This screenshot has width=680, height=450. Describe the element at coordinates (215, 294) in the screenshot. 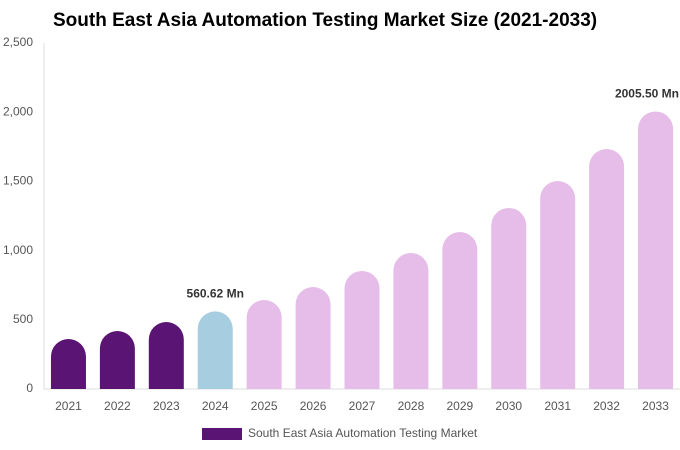

I see `value-label: 560.62 Mn` at that location.